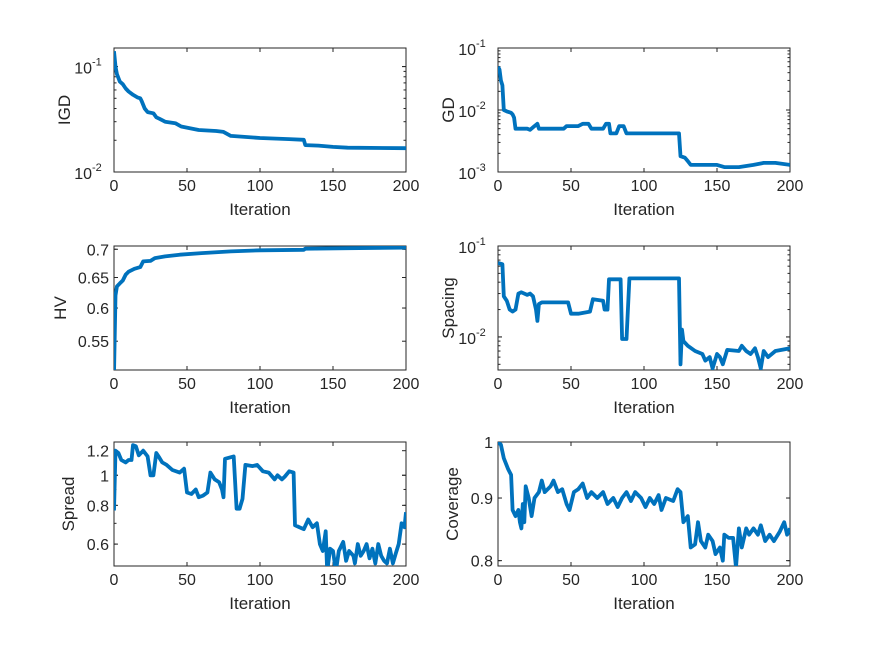  I want to click on y-tick-label: 0.7, so click(98, 250).